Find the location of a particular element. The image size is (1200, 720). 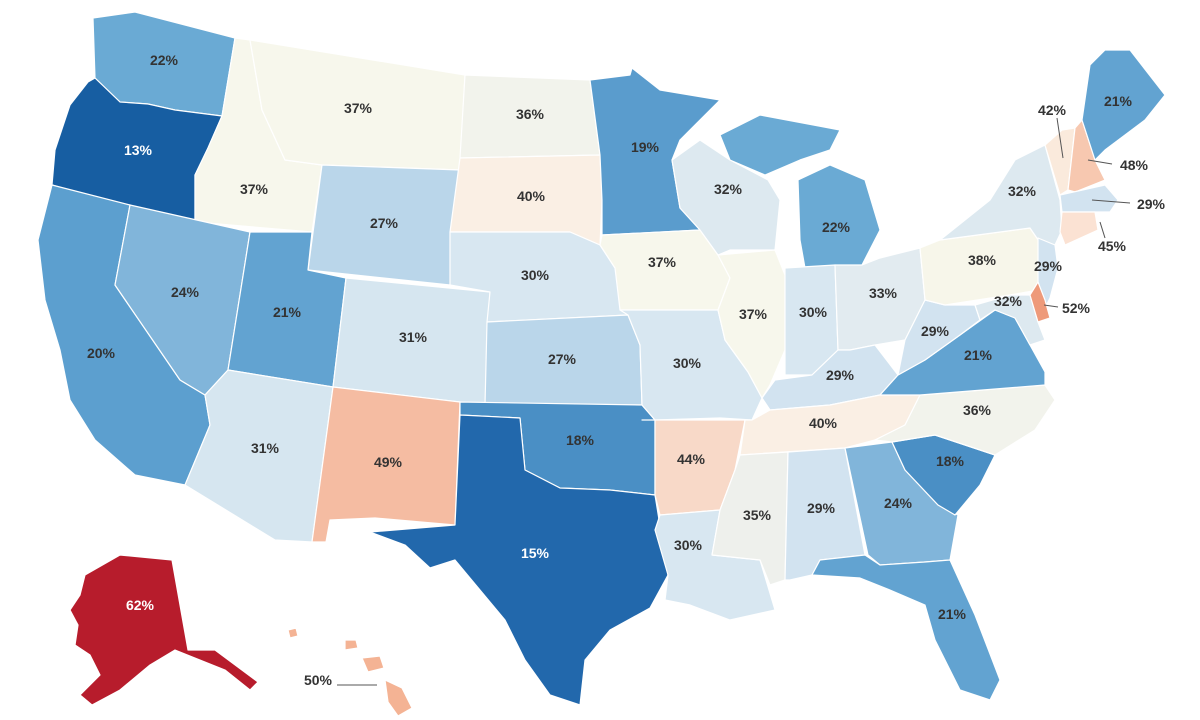

label-AK: 62% is located at coordinates (140, 605).